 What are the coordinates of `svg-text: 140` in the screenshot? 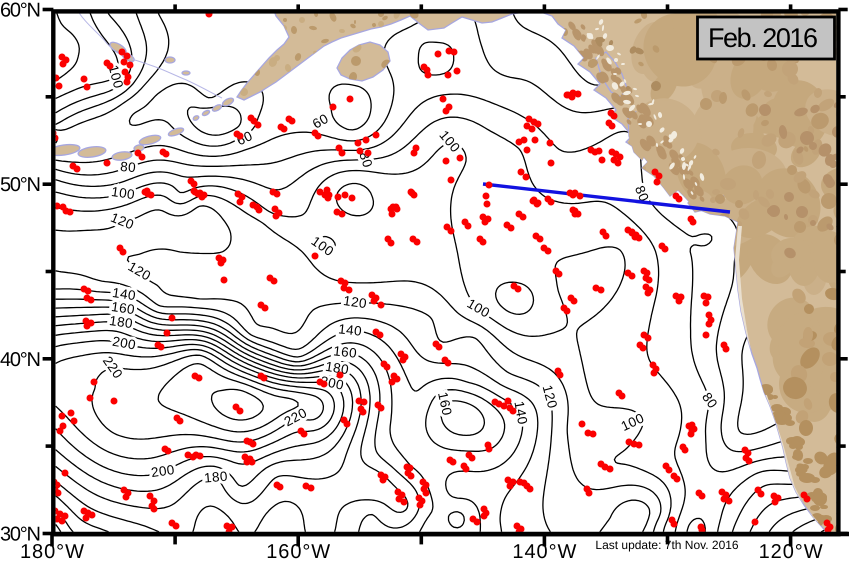 It's located at (350, 329).